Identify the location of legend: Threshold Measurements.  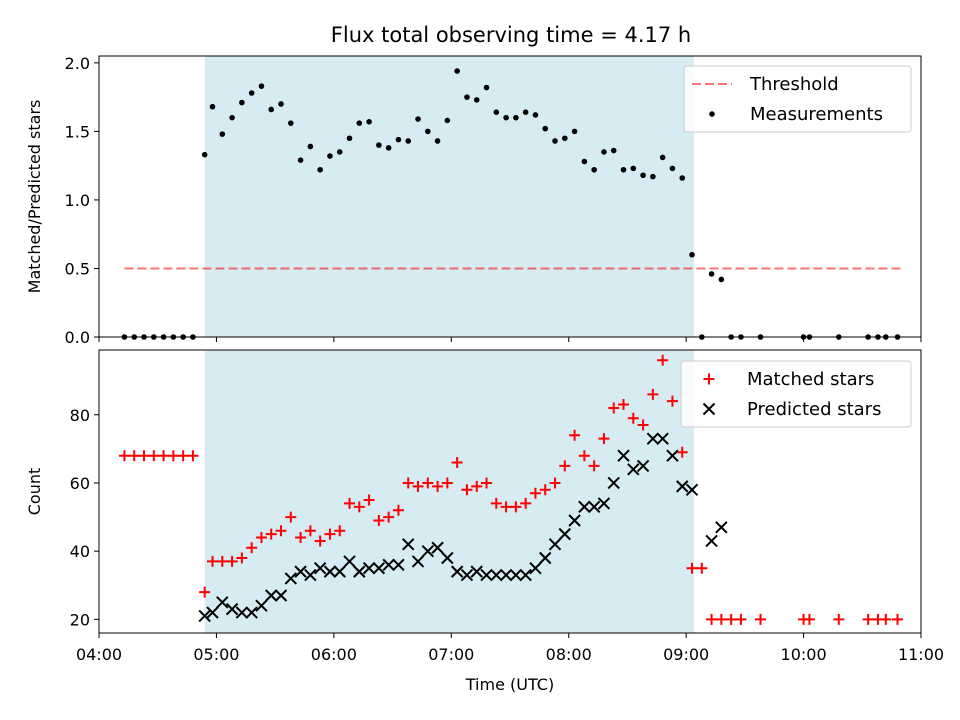
(797, 99).